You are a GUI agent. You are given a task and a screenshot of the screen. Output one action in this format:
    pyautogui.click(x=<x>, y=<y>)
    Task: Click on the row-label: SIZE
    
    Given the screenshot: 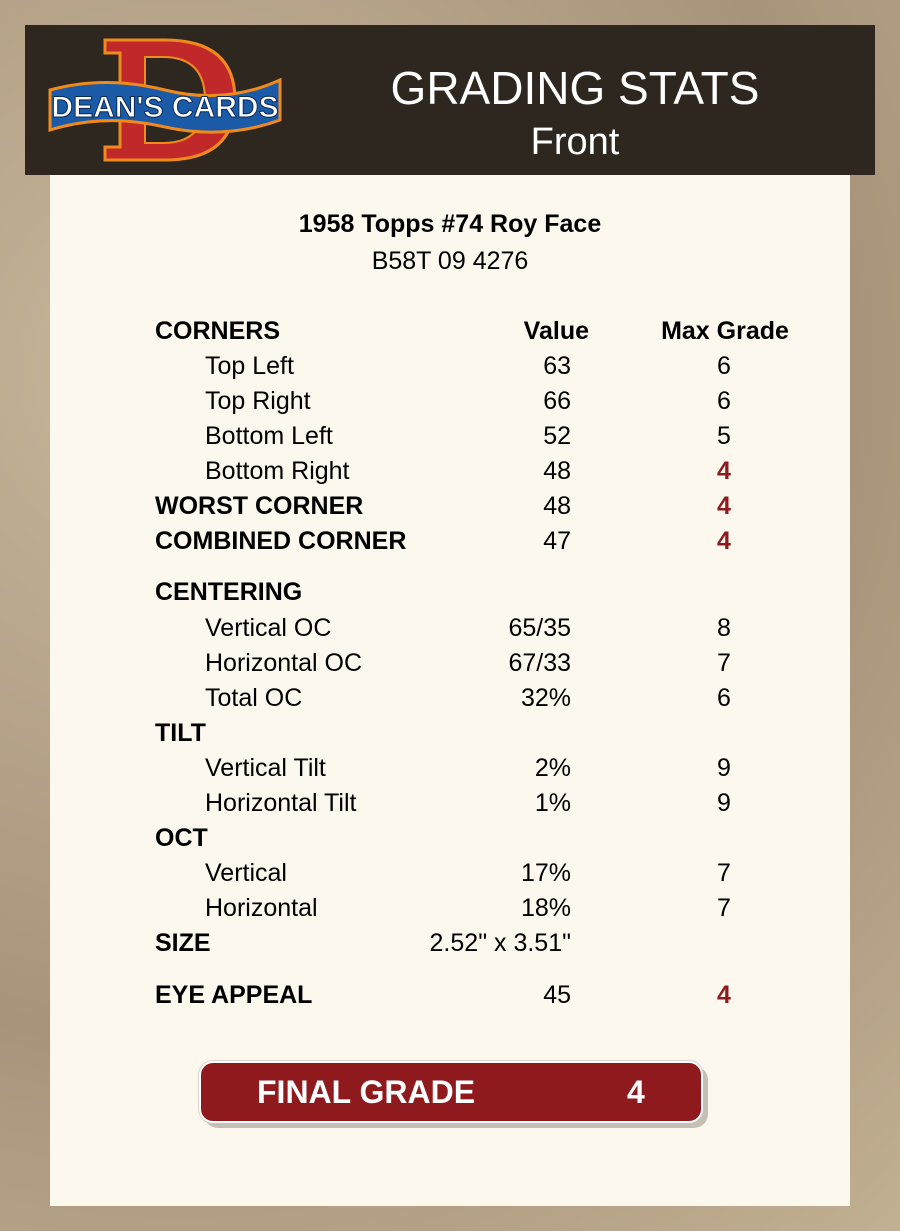 What is the action you would take?
    pyautogui.click(x=183, y=943)
    